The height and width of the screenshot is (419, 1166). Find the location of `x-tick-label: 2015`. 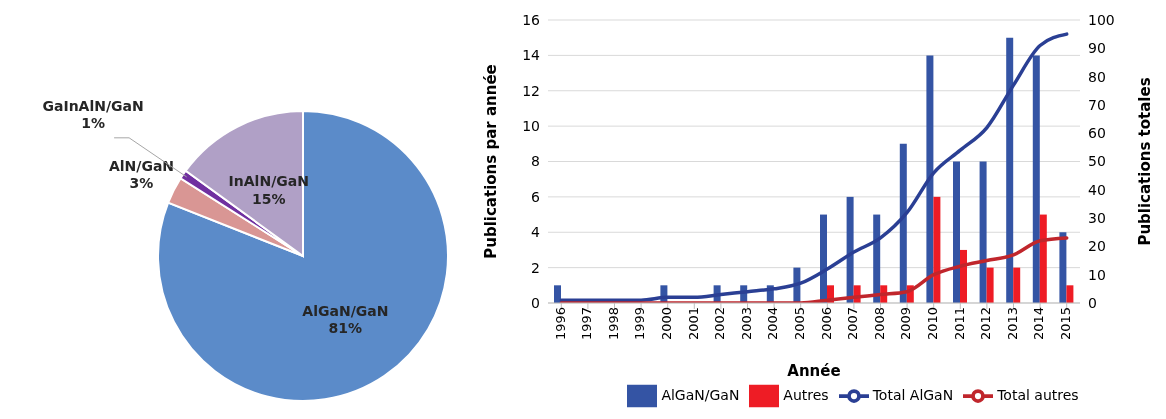

x-tick-label: 2015 is located at coordinates (1065, 324).